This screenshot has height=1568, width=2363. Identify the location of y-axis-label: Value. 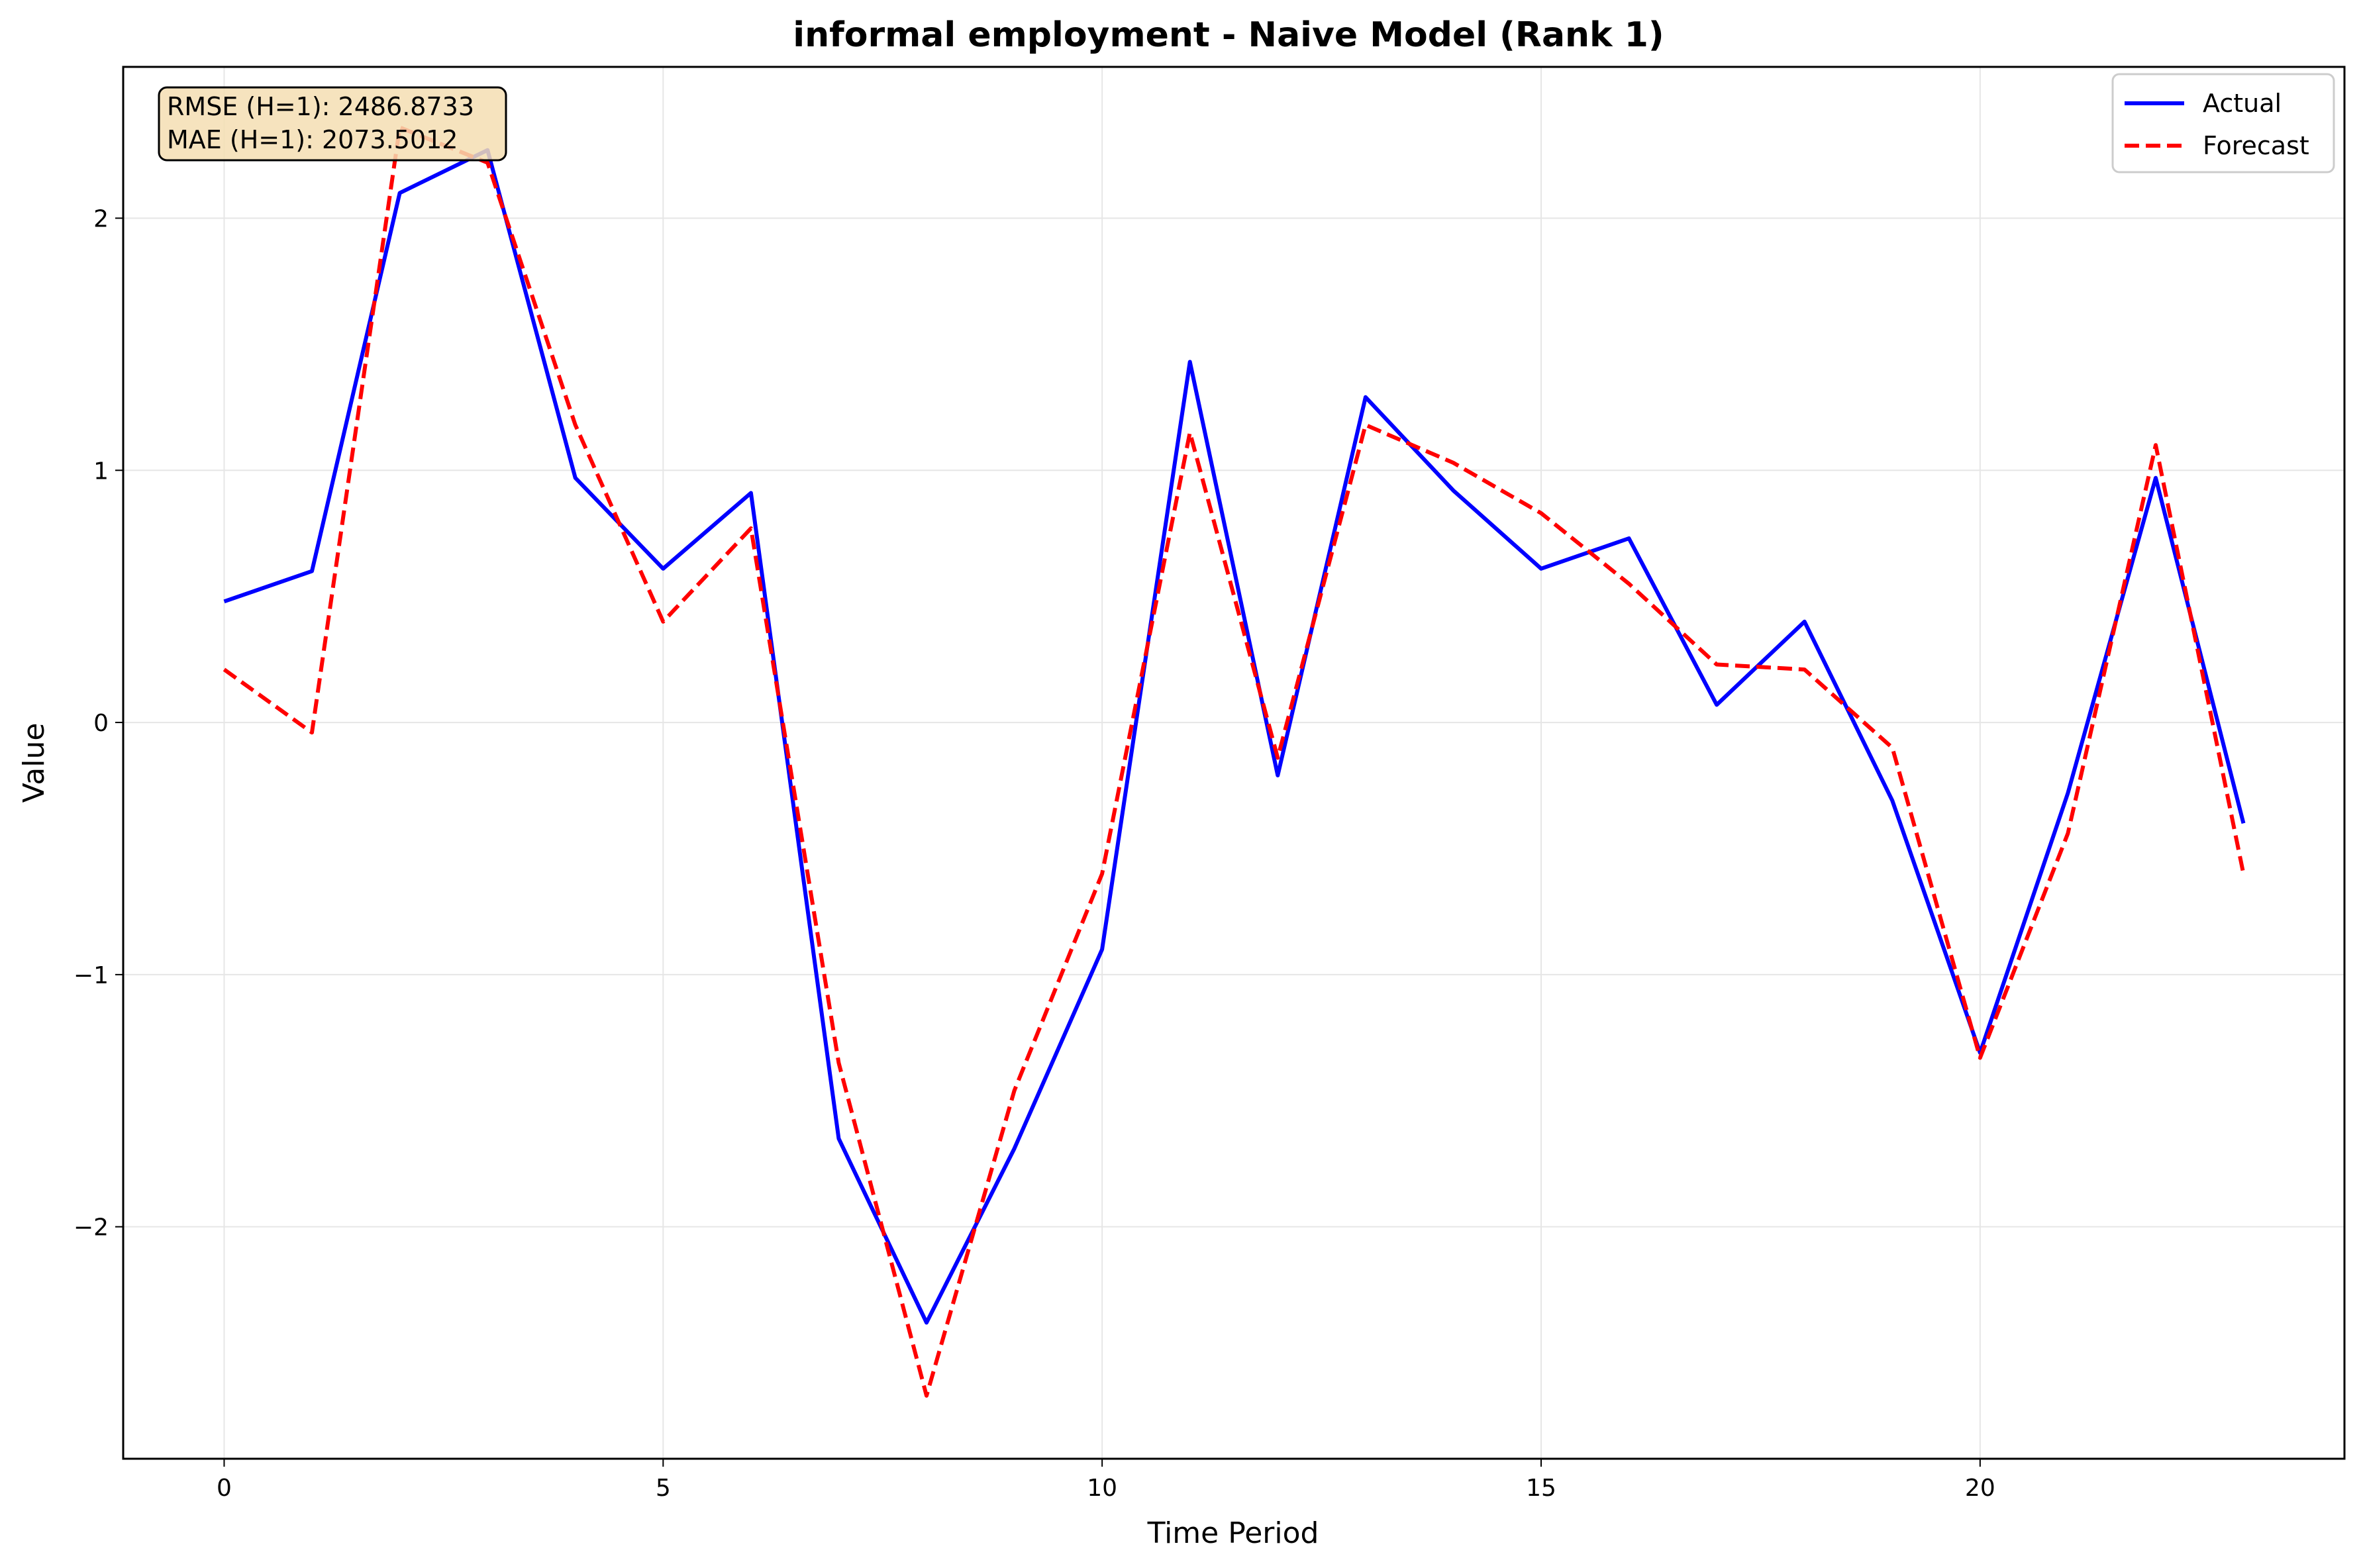
(34, 763).